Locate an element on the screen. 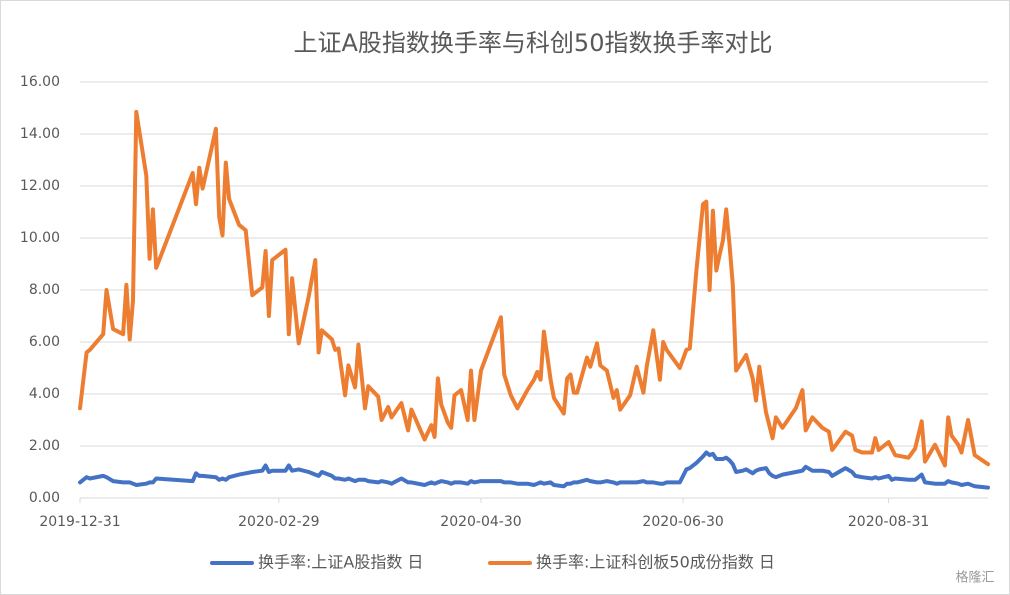 This screenshot has width=1010, height=595. y-tick-label: 16.00 is located at coordinates (40, 82).